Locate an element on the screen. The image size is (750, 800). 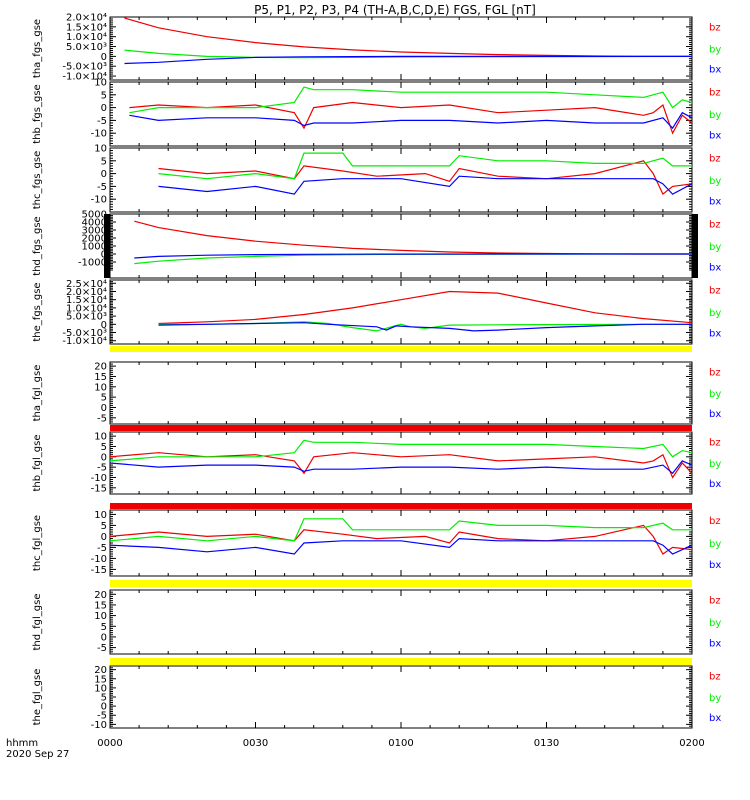
panel-thc_fgs_gse: -10 -5 0 510 thc_fgs_gse bz by bx is located at coordinates (376, 178).